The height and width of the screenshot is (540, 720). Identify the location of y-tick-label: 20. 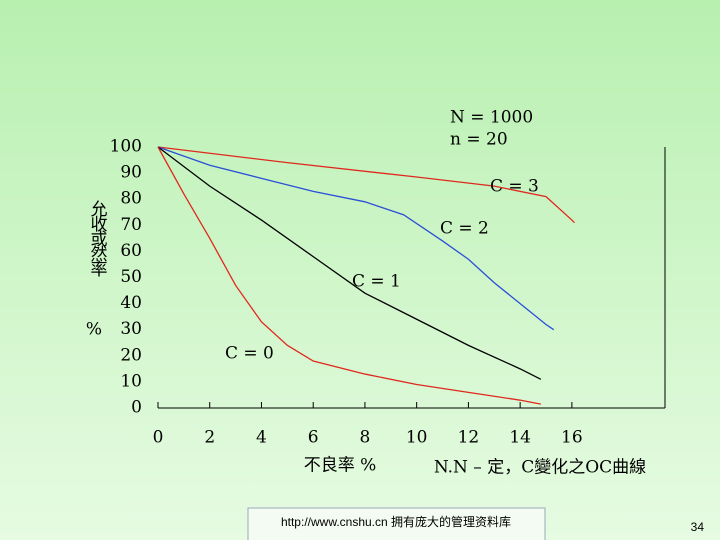
(131, 355).